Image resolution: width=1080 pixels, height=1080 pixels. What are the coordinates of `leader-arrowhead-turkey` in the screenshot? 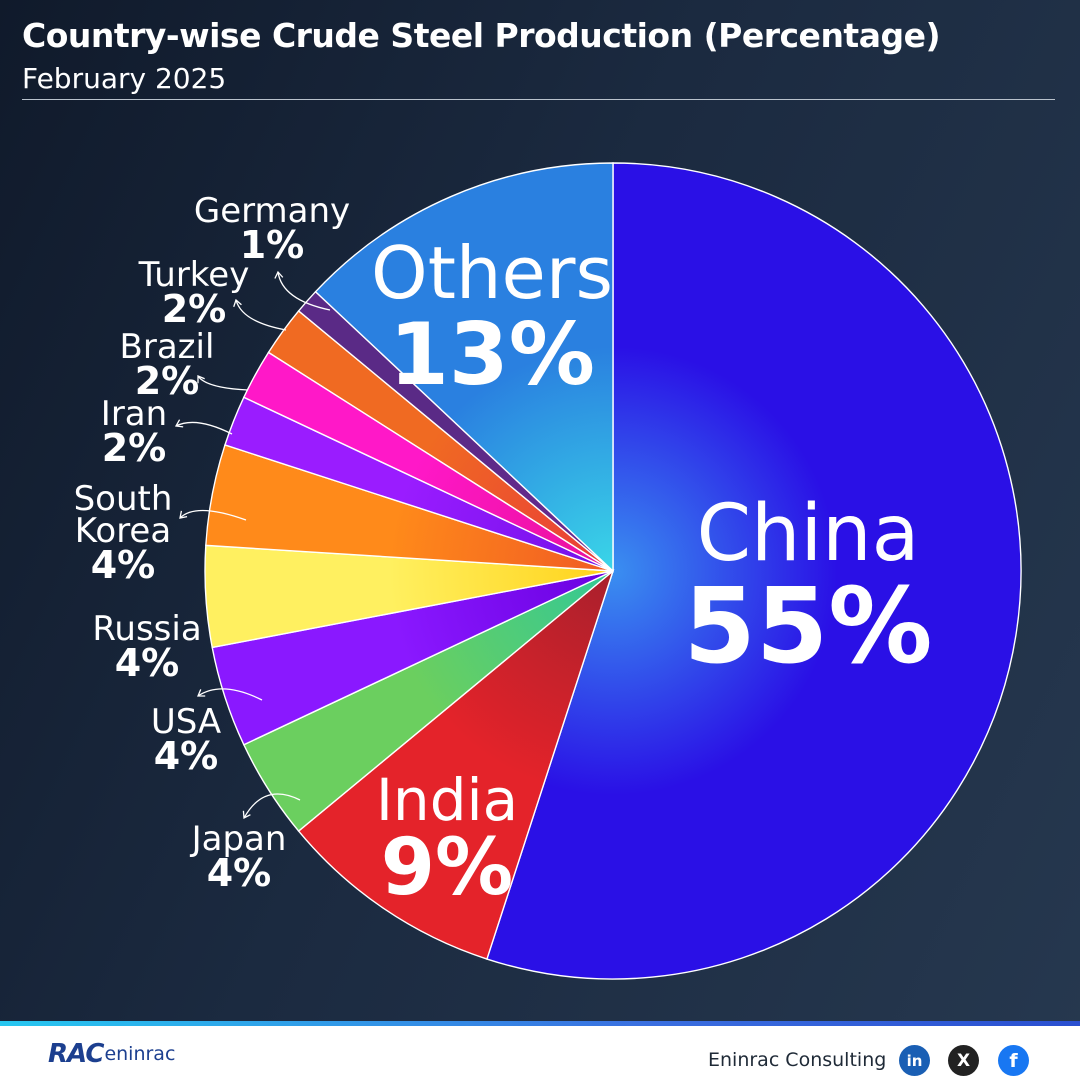 It's located at (237, 303).